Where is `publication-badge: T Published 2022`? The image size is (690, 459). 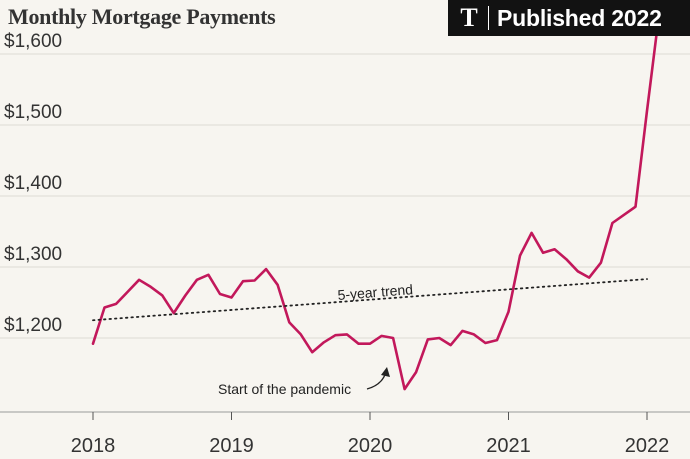 publication-badge: T Published 2022 is located at coordinates (569, 18).